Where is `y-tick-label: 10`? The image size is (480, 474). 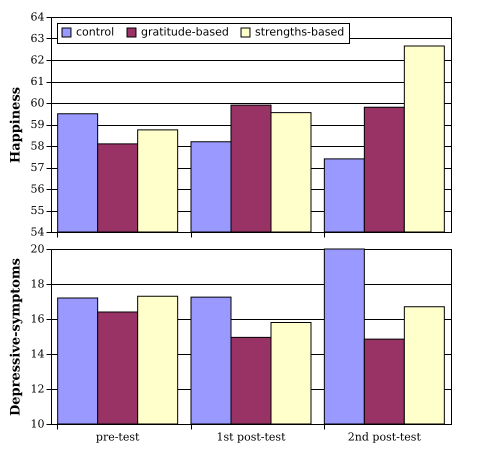 y-tick-label: 10 is located at coordinates (37, 424).